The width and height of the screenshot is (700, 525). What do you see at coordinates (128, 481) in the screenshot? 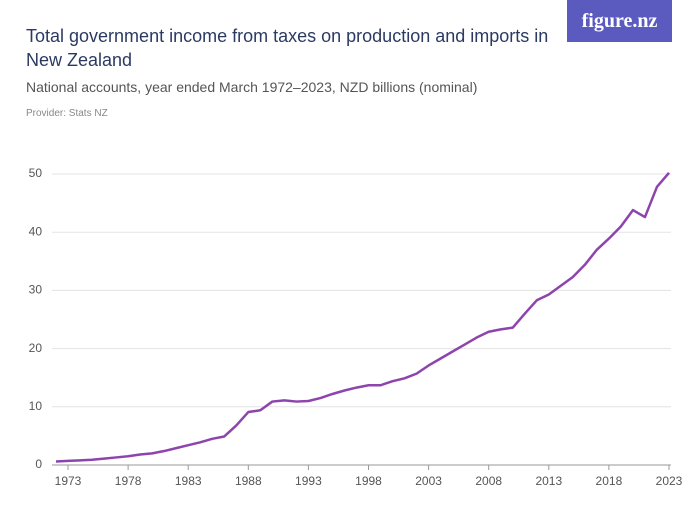
I see `x-tick-label: 1978` at bounding box center [128, 481].